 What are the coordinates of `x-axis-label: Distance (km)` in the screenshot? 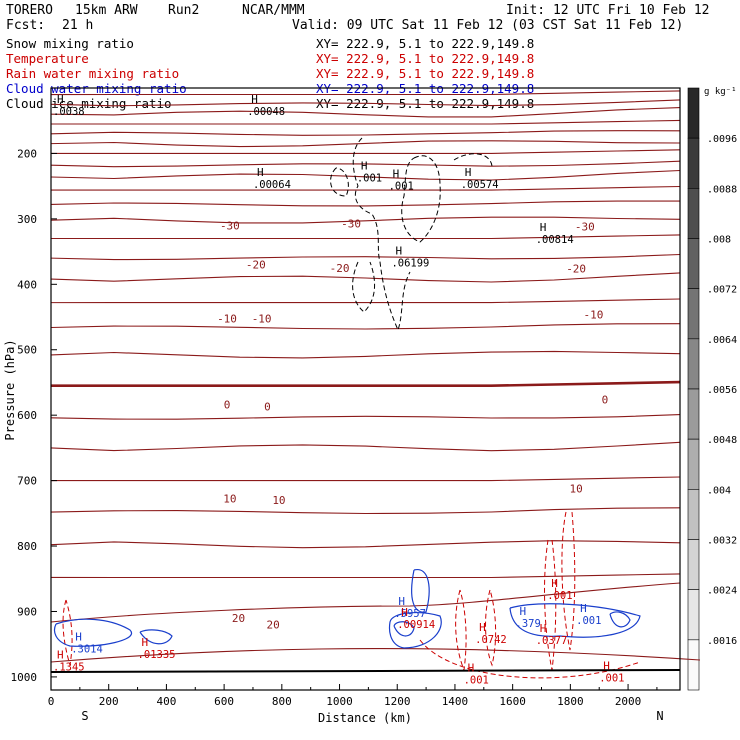 It's located at (365, 718).